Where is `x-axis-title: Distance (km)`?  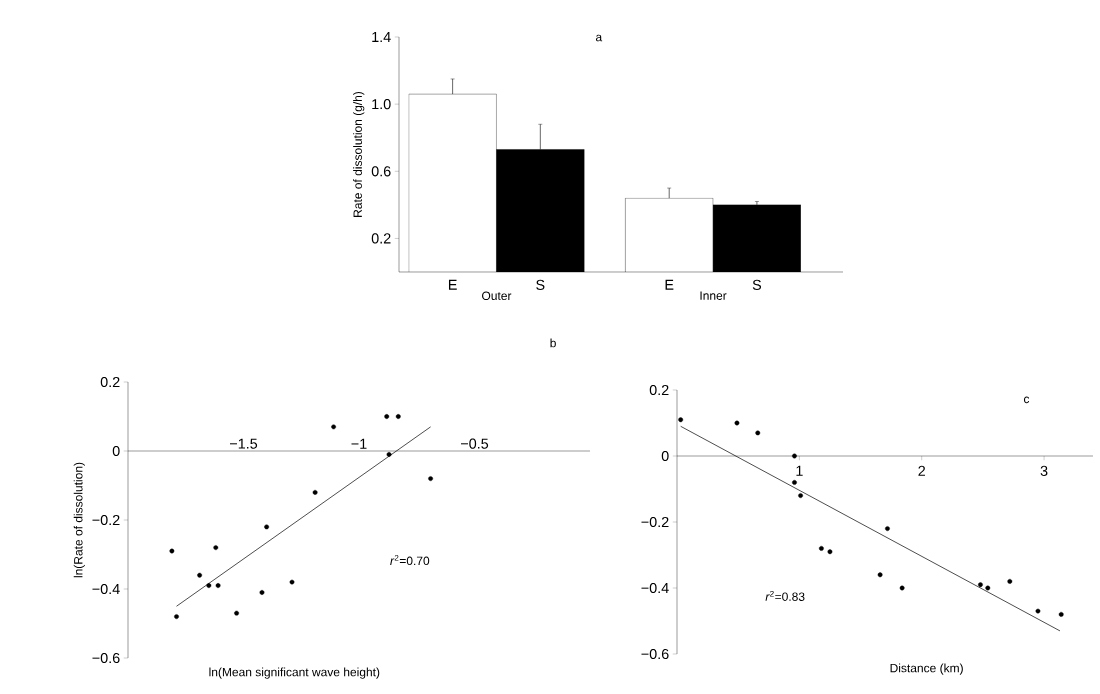 x-axis-title: Distance (km) is located at coordinates (926, 669).